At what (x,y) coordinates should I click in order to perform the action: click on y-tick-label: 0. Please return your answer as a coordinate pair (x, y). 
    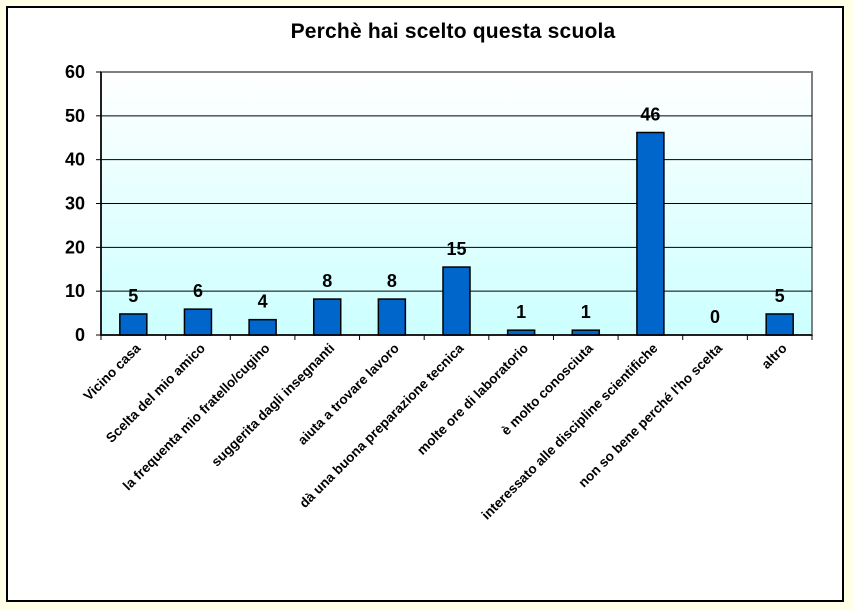
    Looking at the image, I should click on (80, 335).